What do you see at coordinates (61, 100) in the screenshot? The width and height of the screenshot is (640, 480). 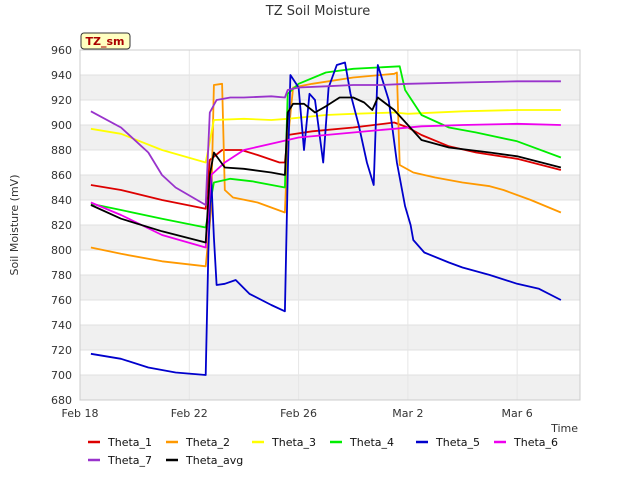 I see `y-tick-label: 920` at bounding box center [61, 100].